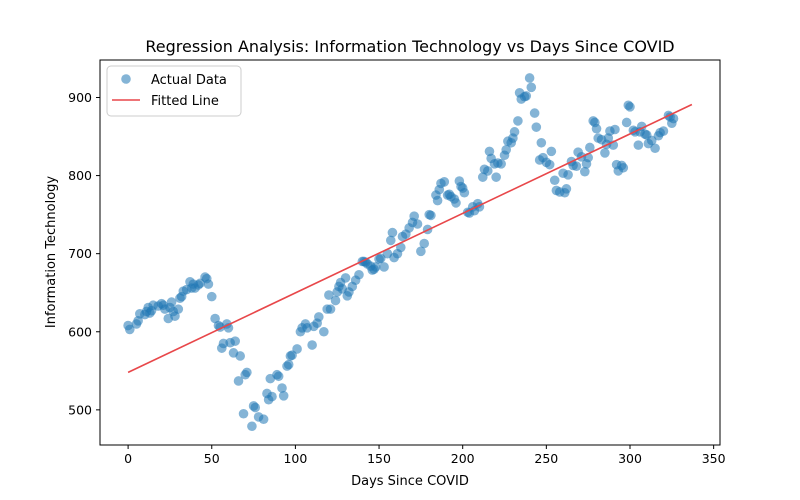 This screenshot has height=500, width=800. I want to click on x-tick-label: 0, so click(128, 458).